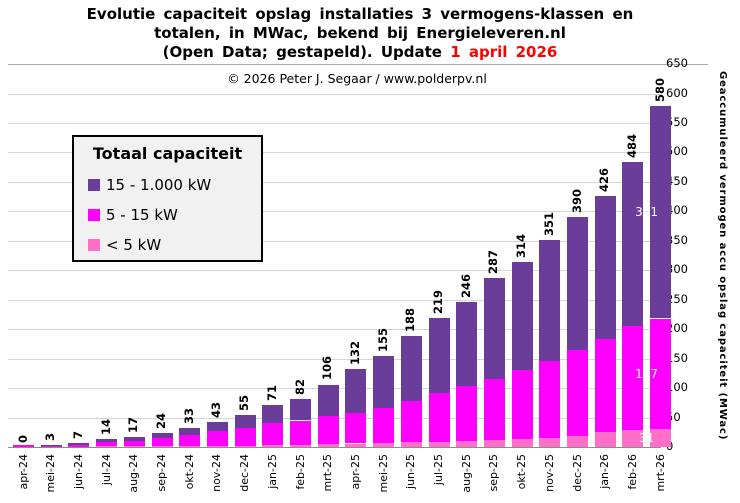 The image size is (740, 503). I want to click on x-axis-label: feb-25, so click(300, 472).